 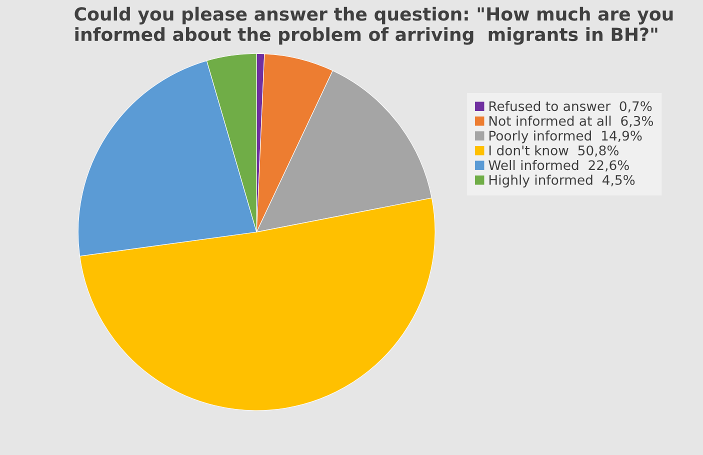 What do you see at coordinates (373, 25) in the screenshot?
I see `chart-title: Could you please answer the question: "How much are you informed about the problem of arriving migrants in BH?"` at bounding box center [373, 25].